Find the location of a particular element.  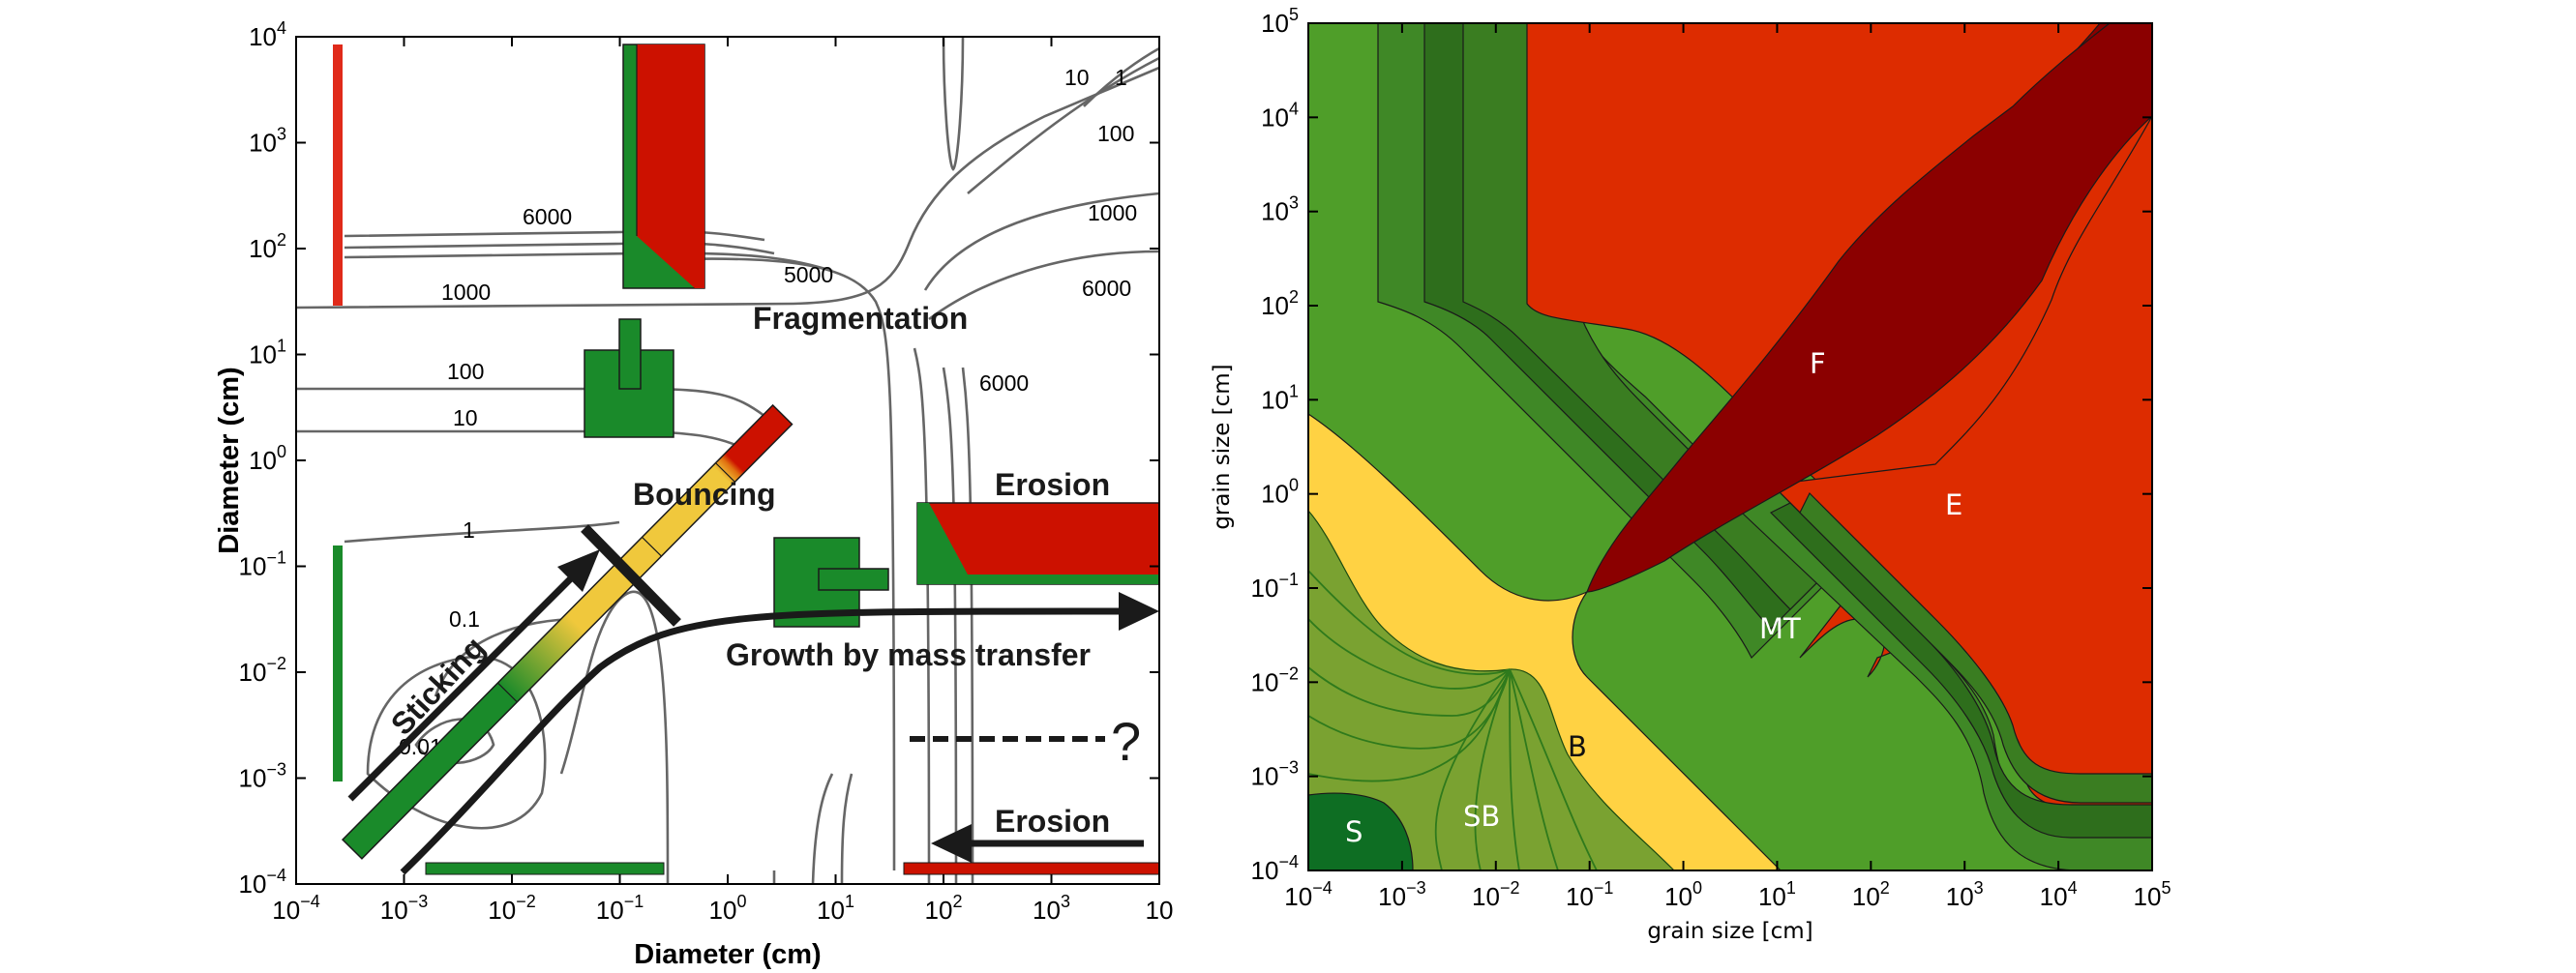

right-y-tick-label: 10⁻³ is located at coordinates (1275, 774).